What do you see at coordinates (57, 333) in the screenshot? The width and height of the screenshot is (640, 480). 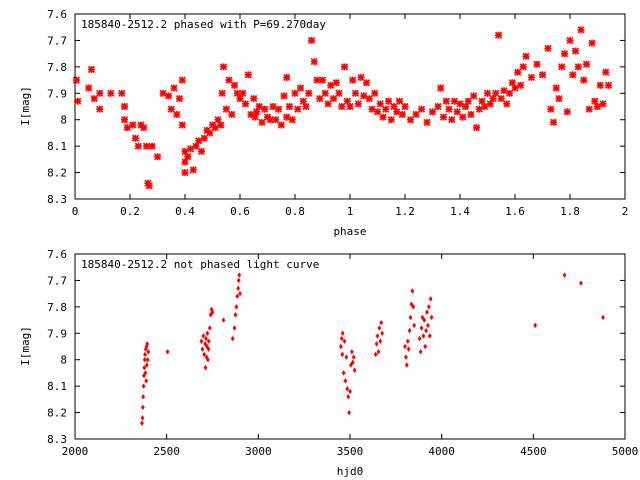 I see `unphased-y-tick-label: 7.9` at bounding box center [57, 333].